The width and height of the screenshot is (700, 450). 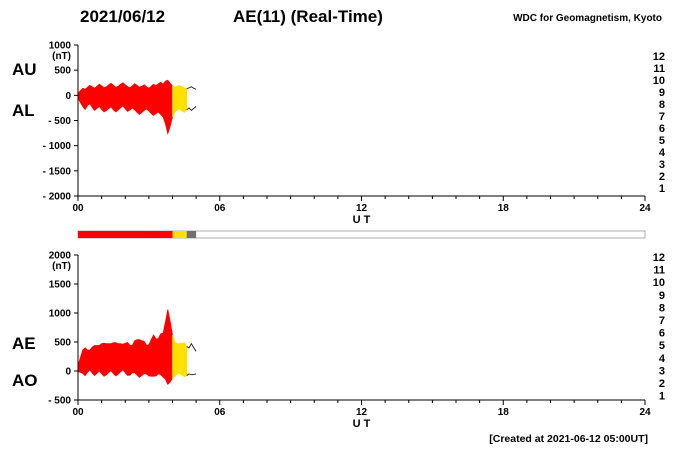 I want to click on chart-text: - 2000, so click(x=57, y=197).